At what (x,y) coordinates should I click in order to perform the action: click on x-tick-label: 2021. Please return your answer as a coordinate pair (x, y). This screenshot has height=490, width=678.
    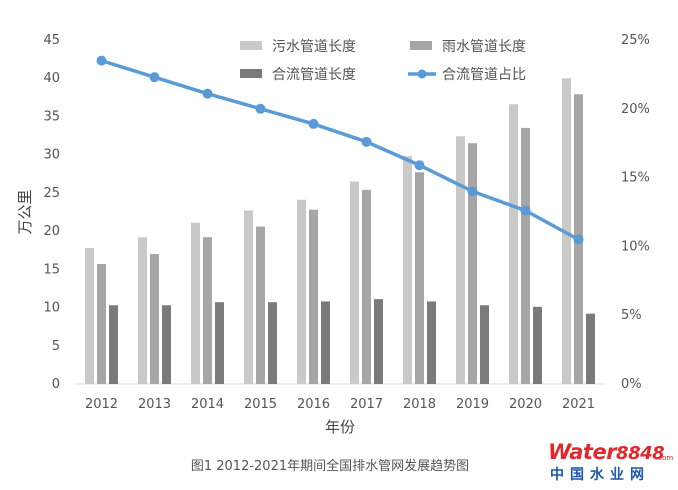
    Looking at the image, I should click on (578, 404).